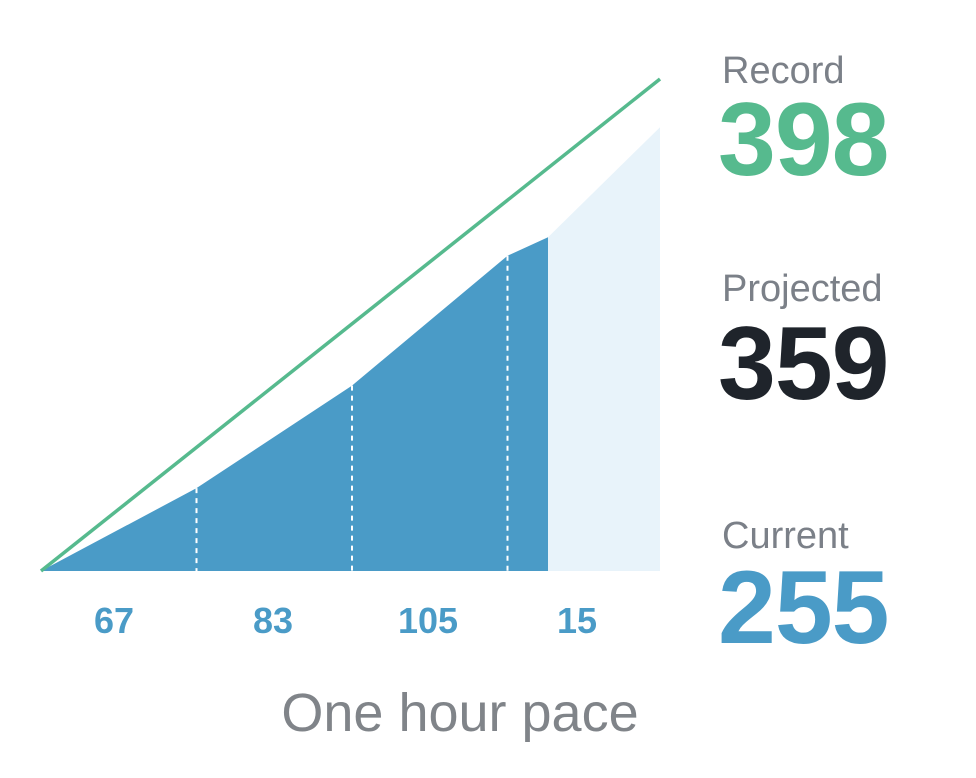 This screenshot has width=976, height=778. I want to click on record-value: 398, so click(804, 140).